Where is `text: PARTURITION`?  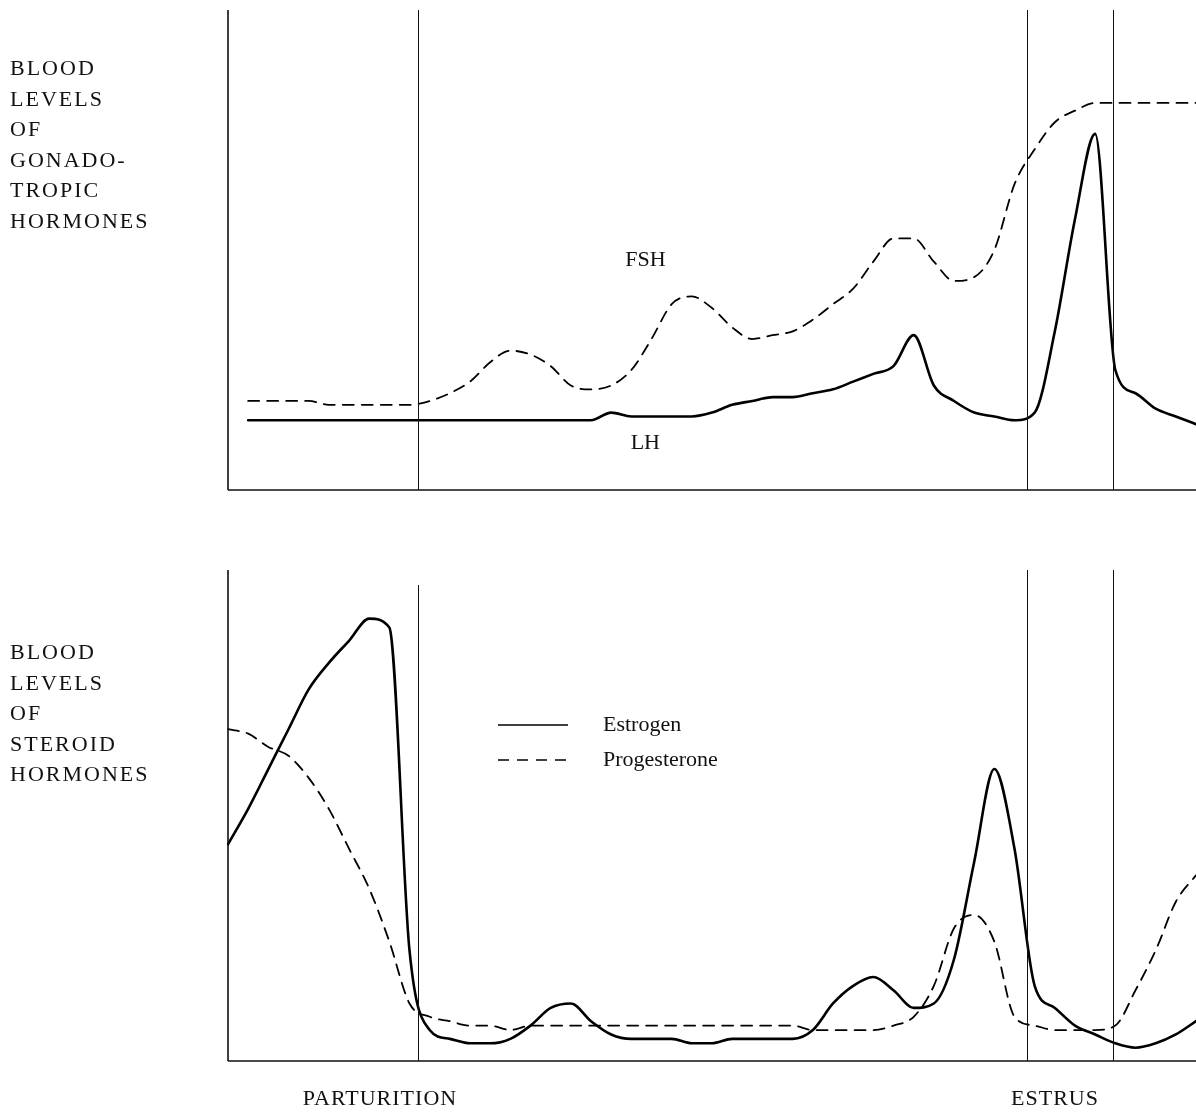 text: PARTURITION is located at coordinates (380, 1098).